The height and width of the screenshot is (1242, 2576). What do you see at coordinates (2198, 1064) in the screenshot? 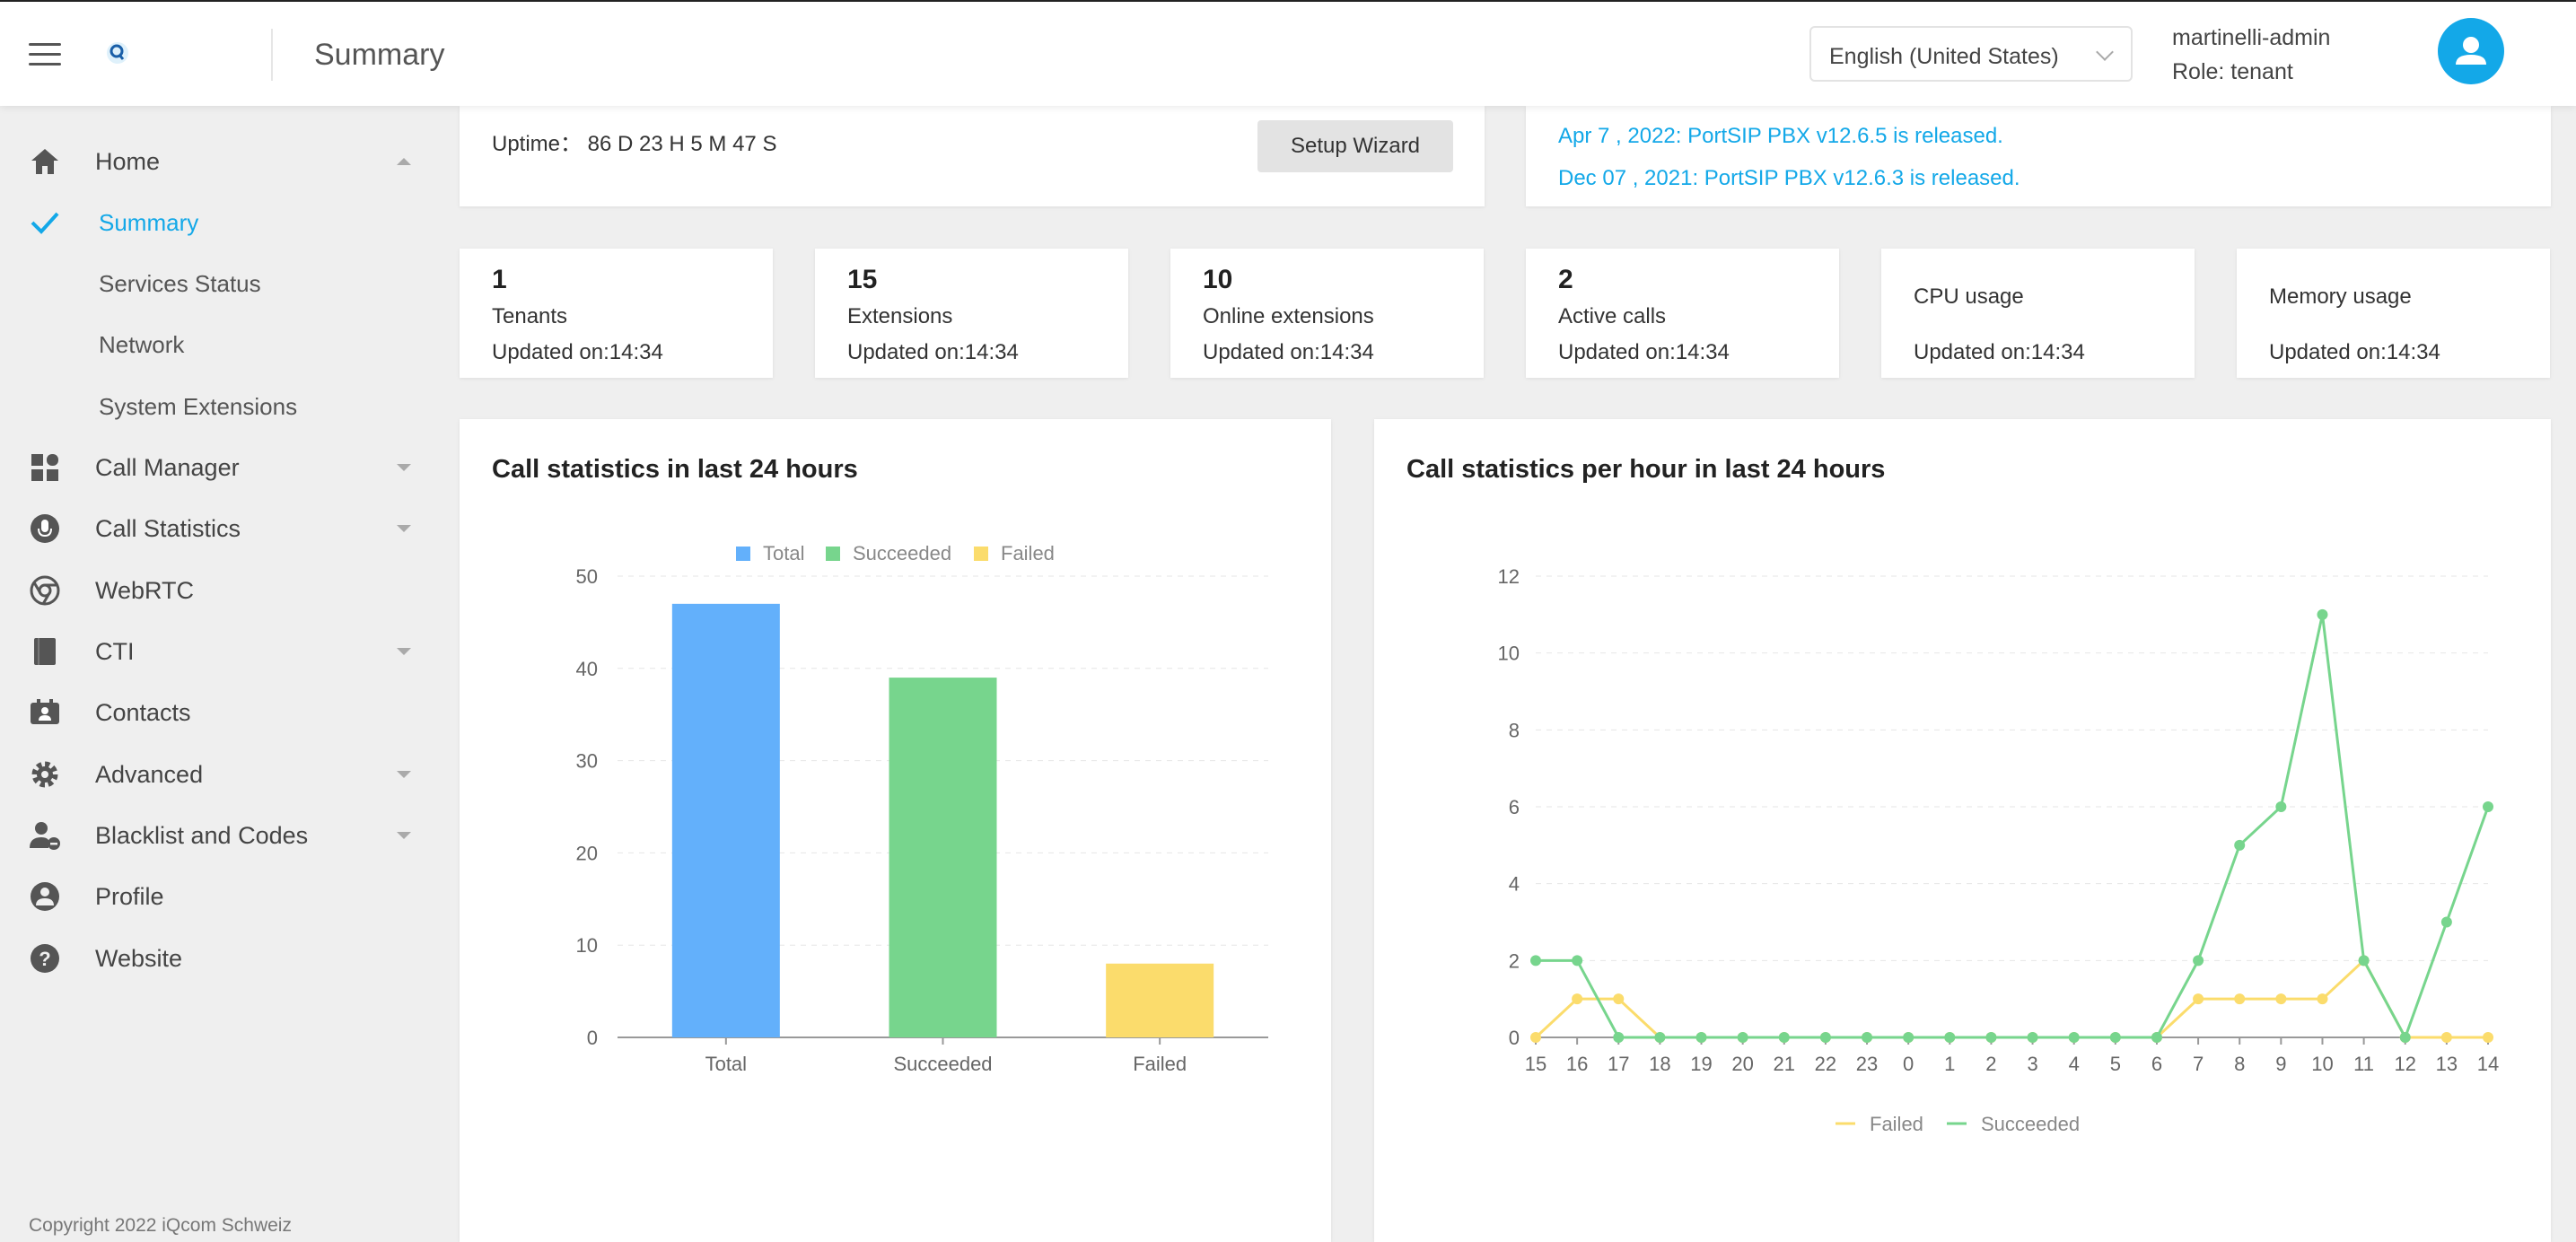
I see `x-tick-label: 7` at bounding box center [2198, 1064].